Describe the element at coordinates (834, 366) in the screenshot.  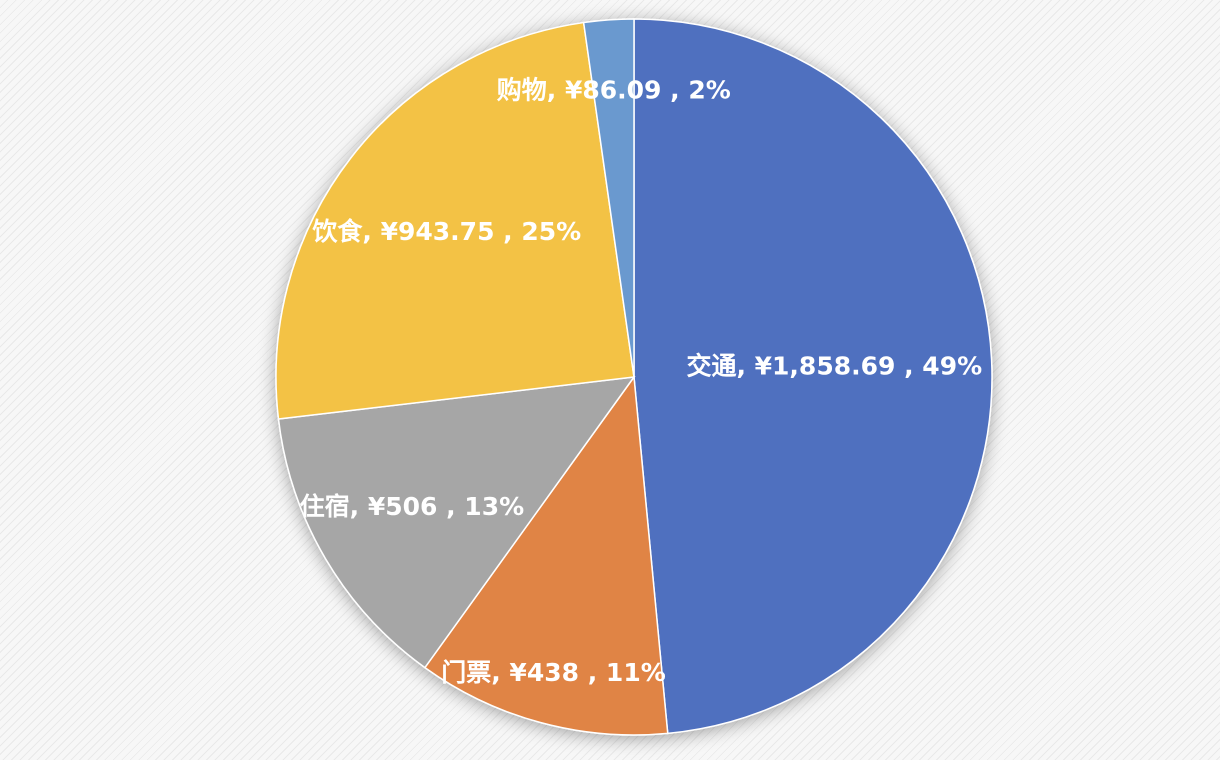
I see `pie-data-label-1: 交通, ¥1,858.69 , 49%` at that location.